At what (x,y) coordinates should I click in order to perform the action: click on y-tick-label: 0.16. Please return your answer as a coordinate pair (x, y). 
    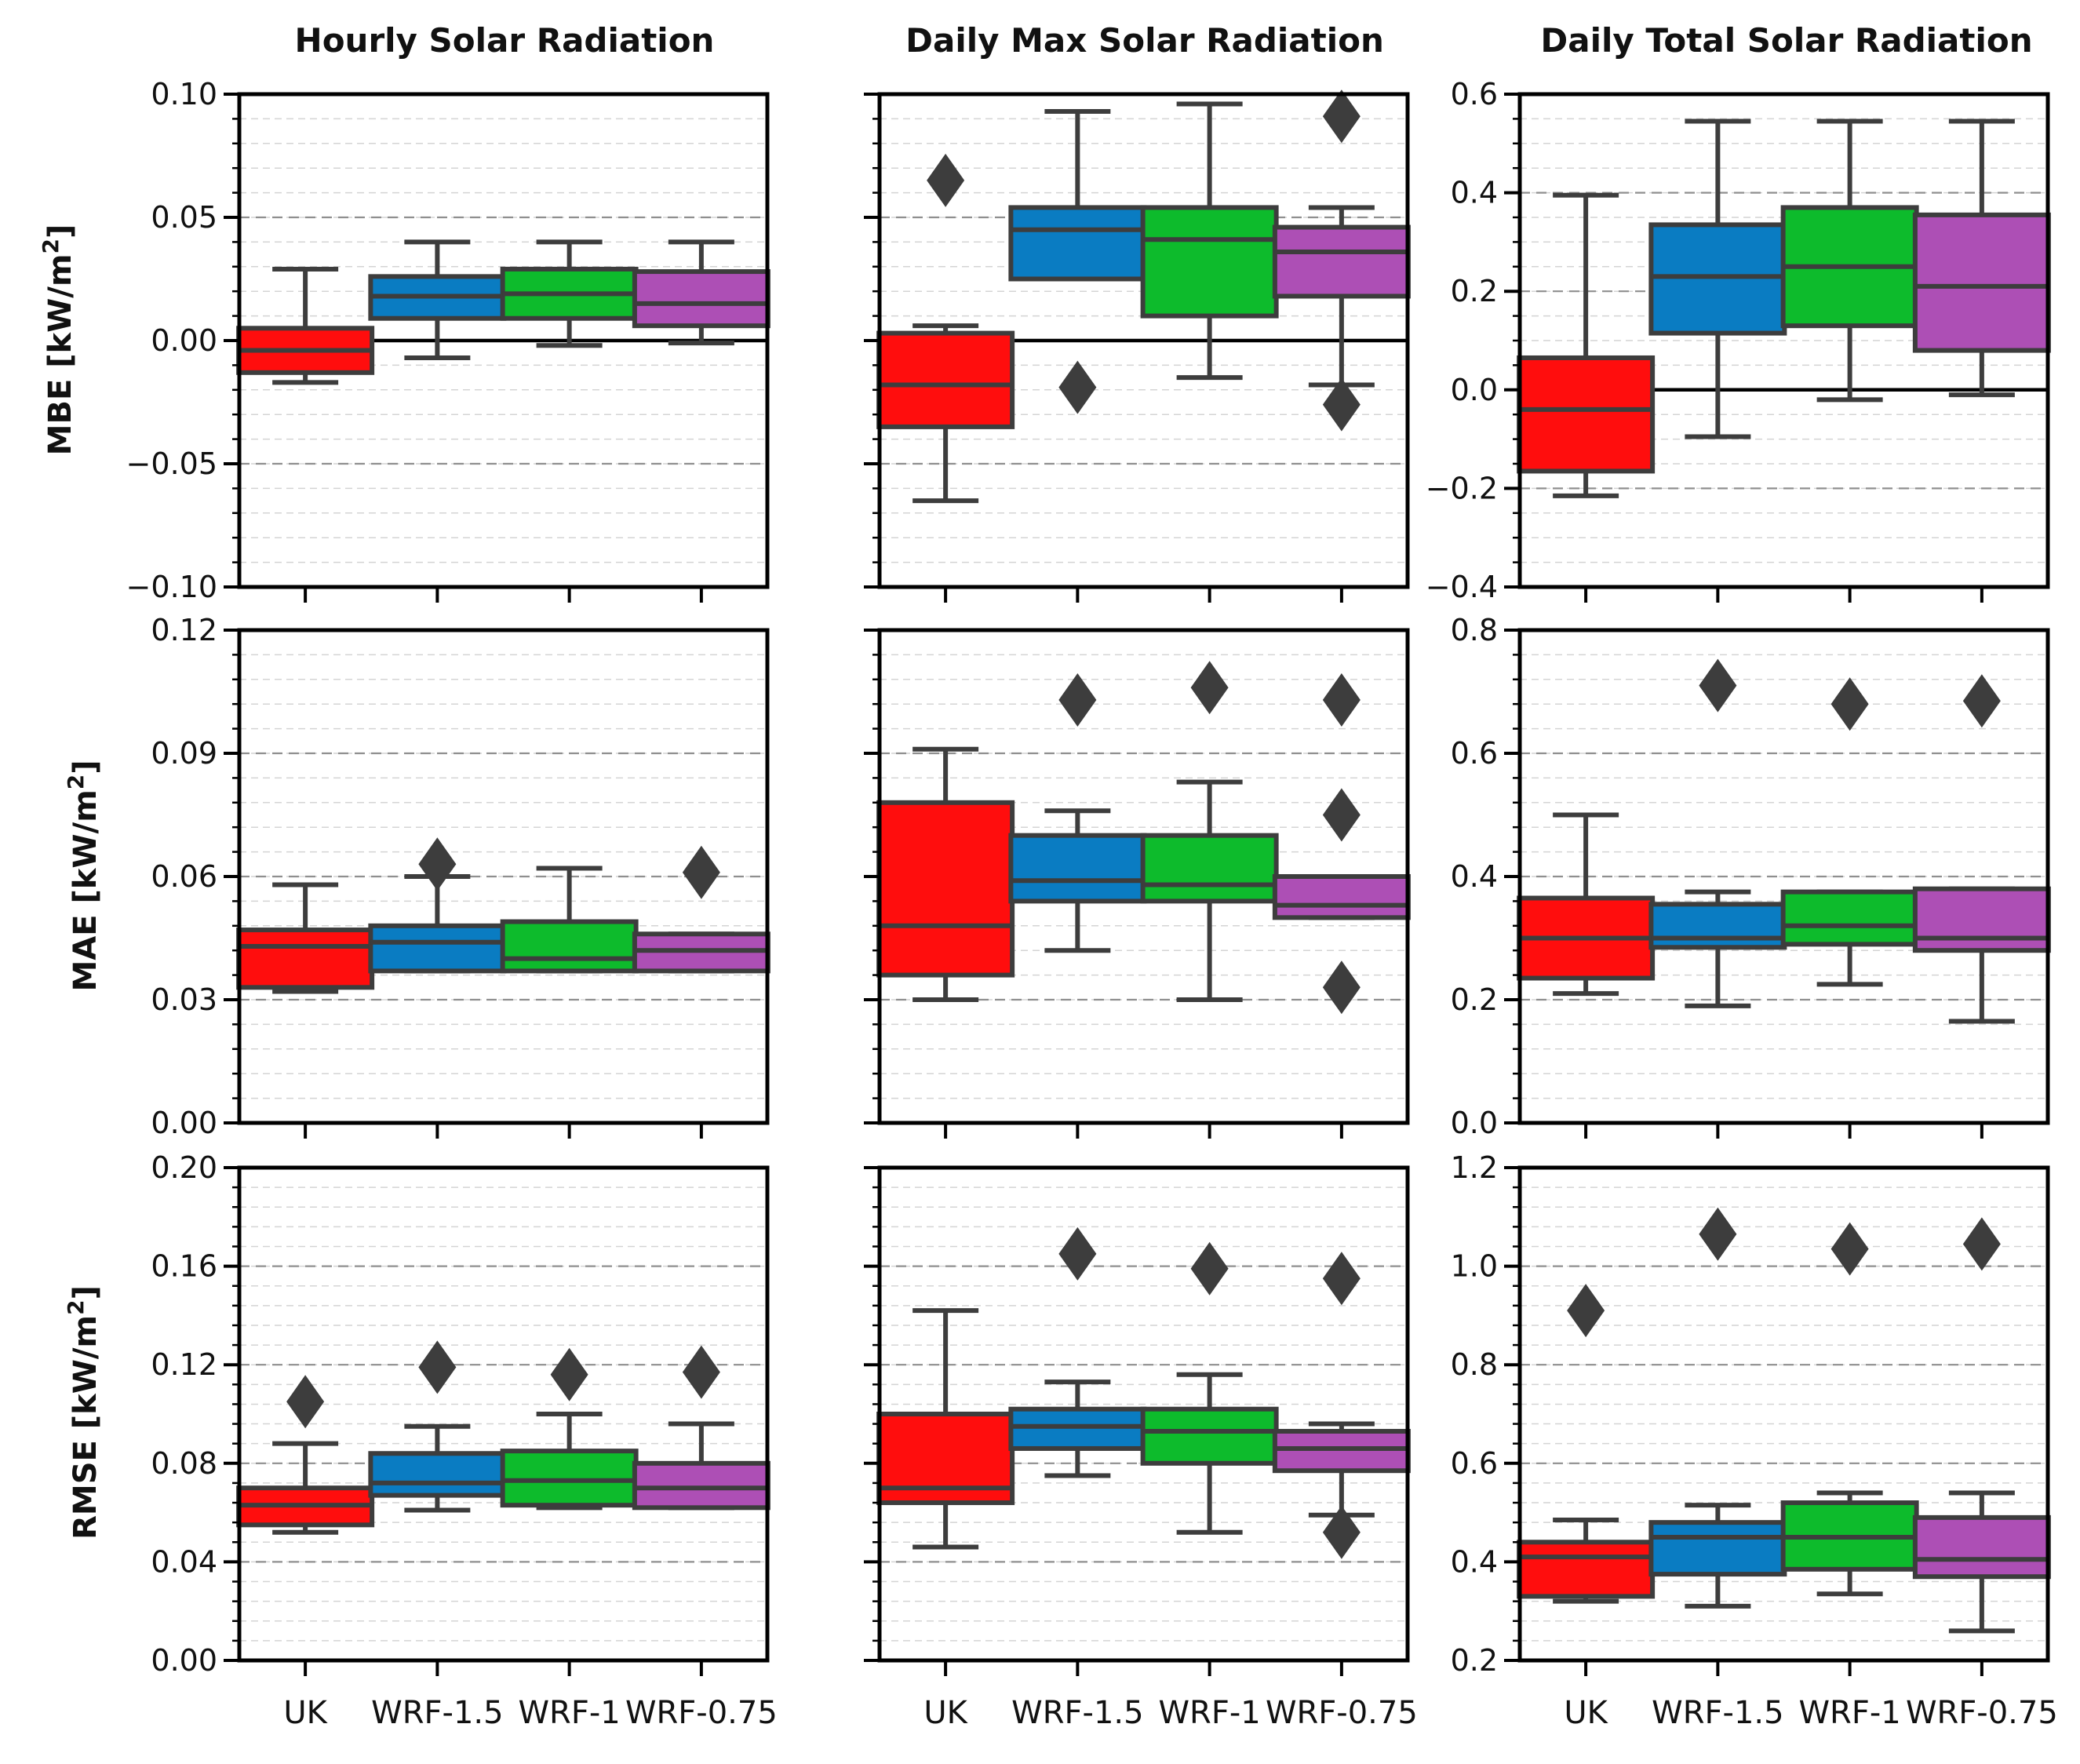
    Looking at the image, I should click on (184, 1266).